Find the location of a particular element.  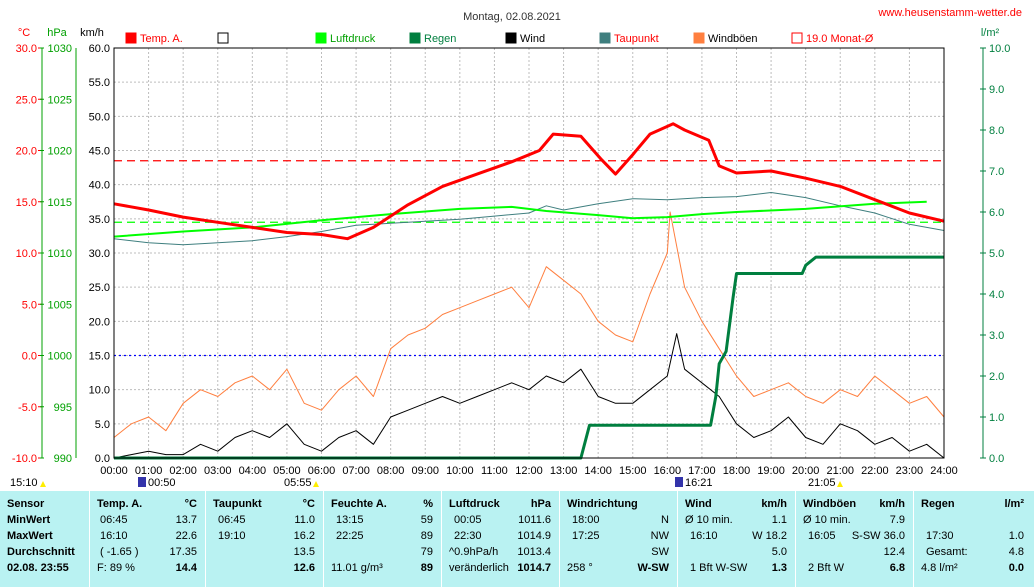

legend-label: Wind is located at coordinates (532, 39).